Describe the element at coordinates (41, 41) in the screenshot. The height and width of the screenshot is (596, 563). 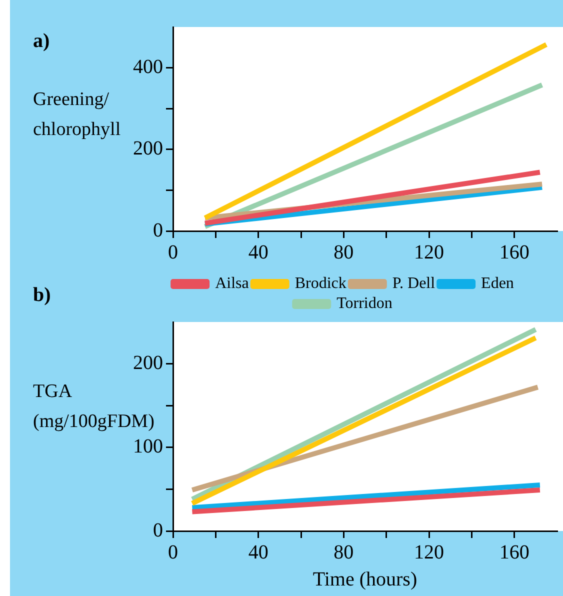
I see `chart-title: a)` at that location.